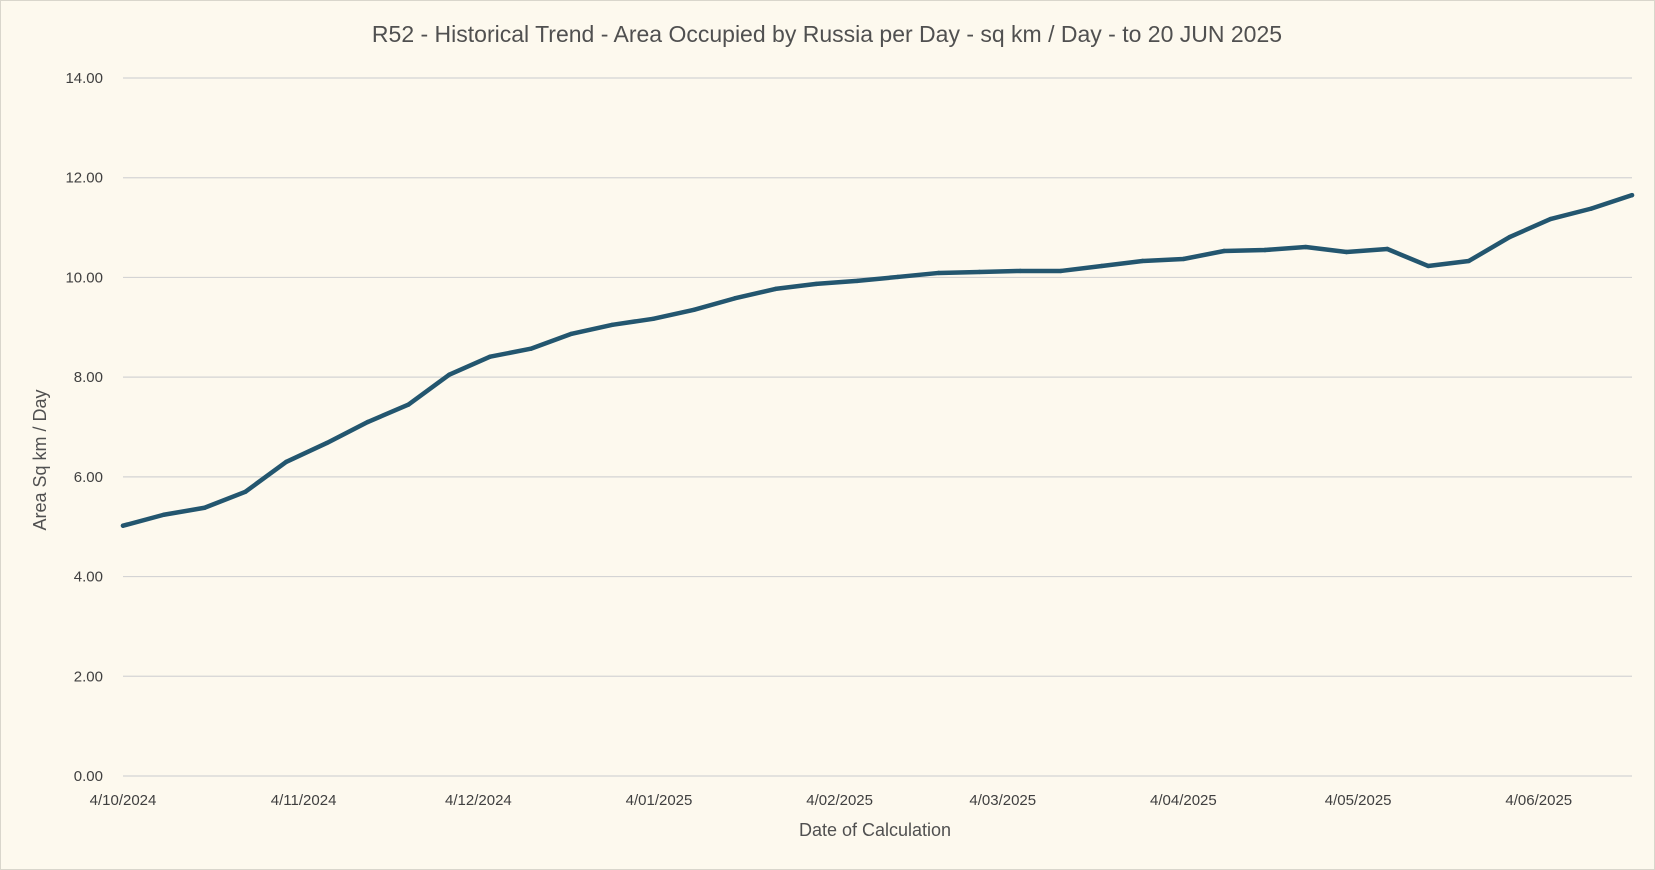  I want to click on y-tick-label: 6.00, so click(88, 477).